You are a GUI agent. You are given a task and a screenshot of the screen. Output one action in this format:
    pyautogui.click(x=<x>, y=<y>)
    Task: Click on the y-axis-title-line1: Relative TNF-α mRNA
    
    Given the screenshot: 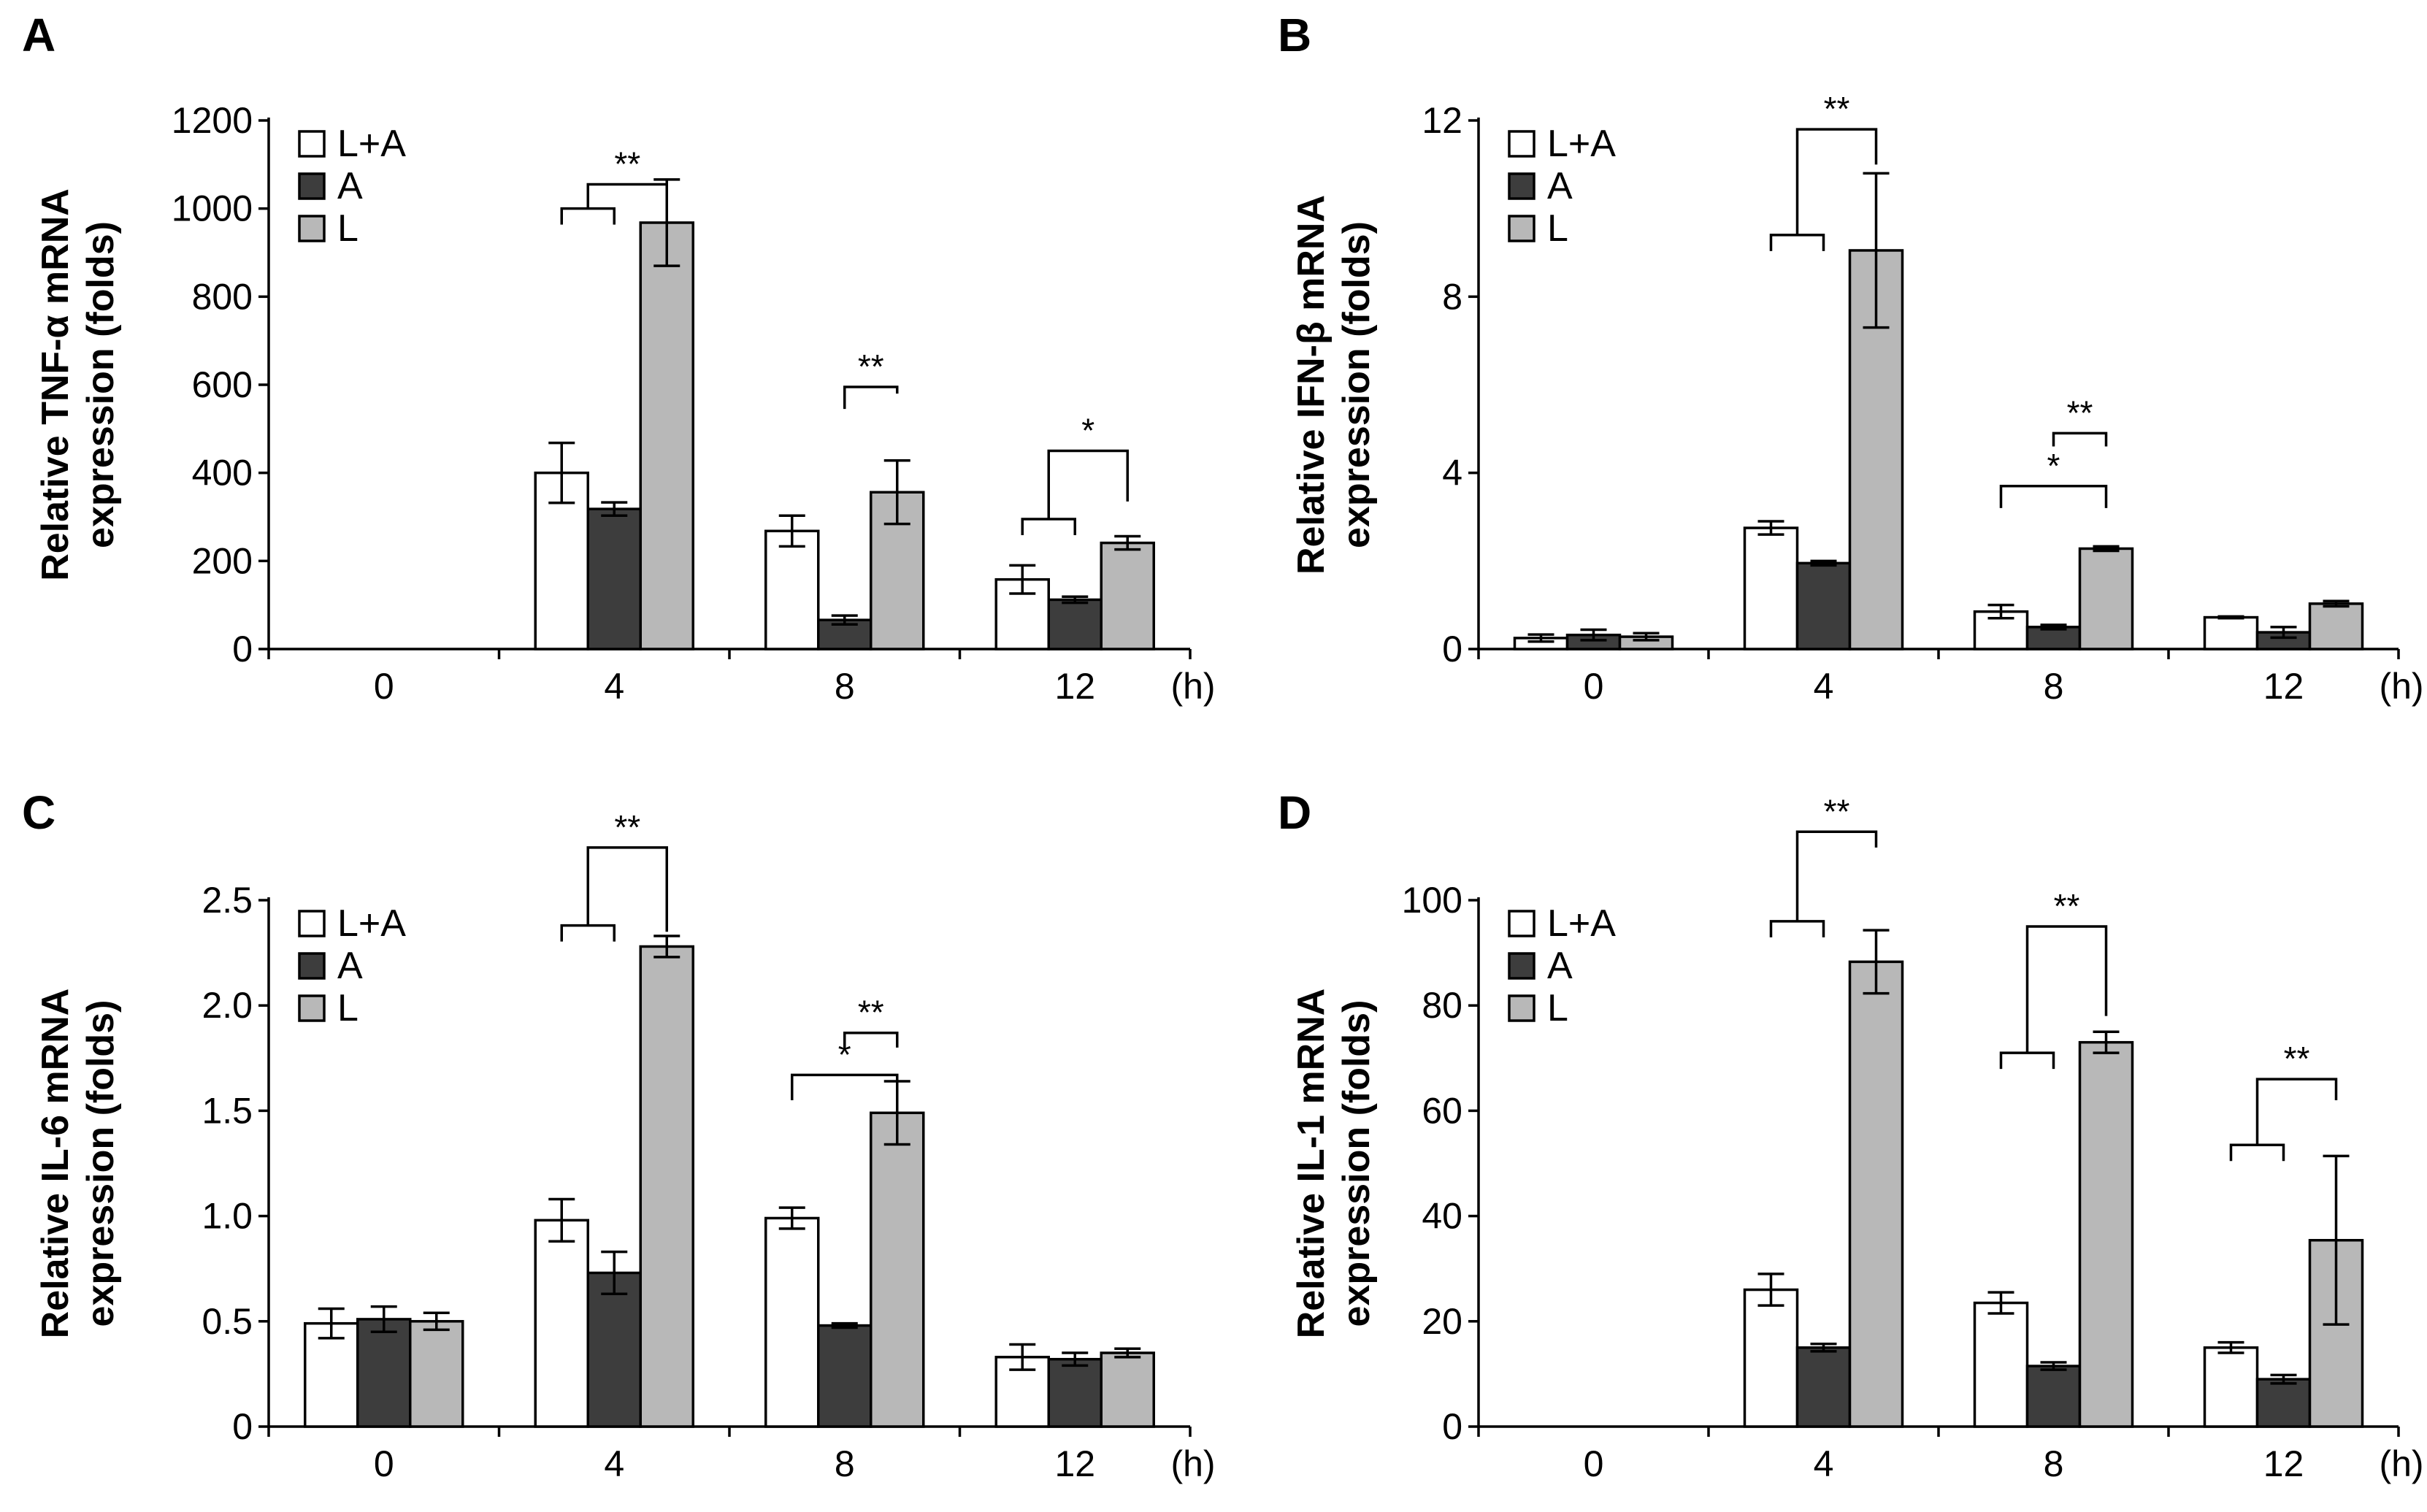 What is the action you would take?
    pyautogui.click(x=55, y=384)
    